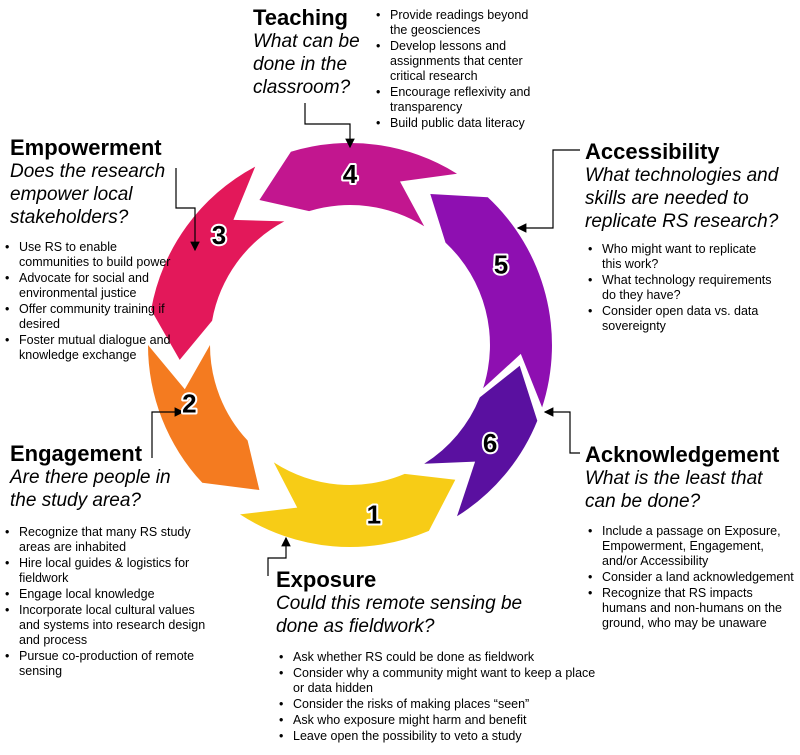 This screenshot has width=800, height=755. Describe the element at coordinates (104, 664) in the screenshot. I see `list-item: Pursue co-production of remote sensing` at that location.